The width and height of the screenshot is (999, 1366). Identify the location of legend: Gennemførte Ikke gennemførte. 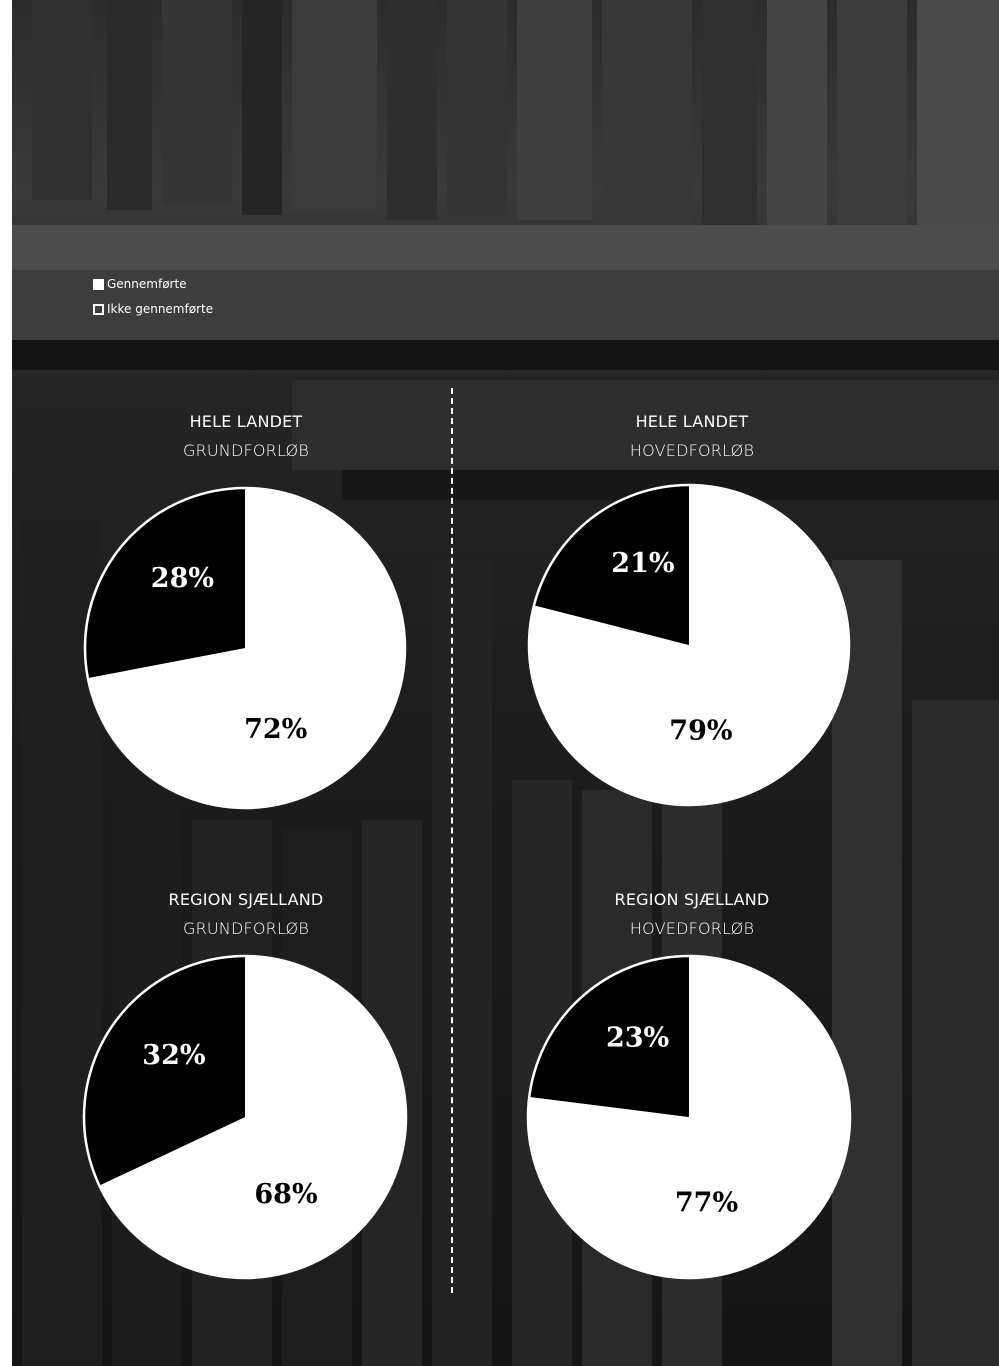
(153, 297).